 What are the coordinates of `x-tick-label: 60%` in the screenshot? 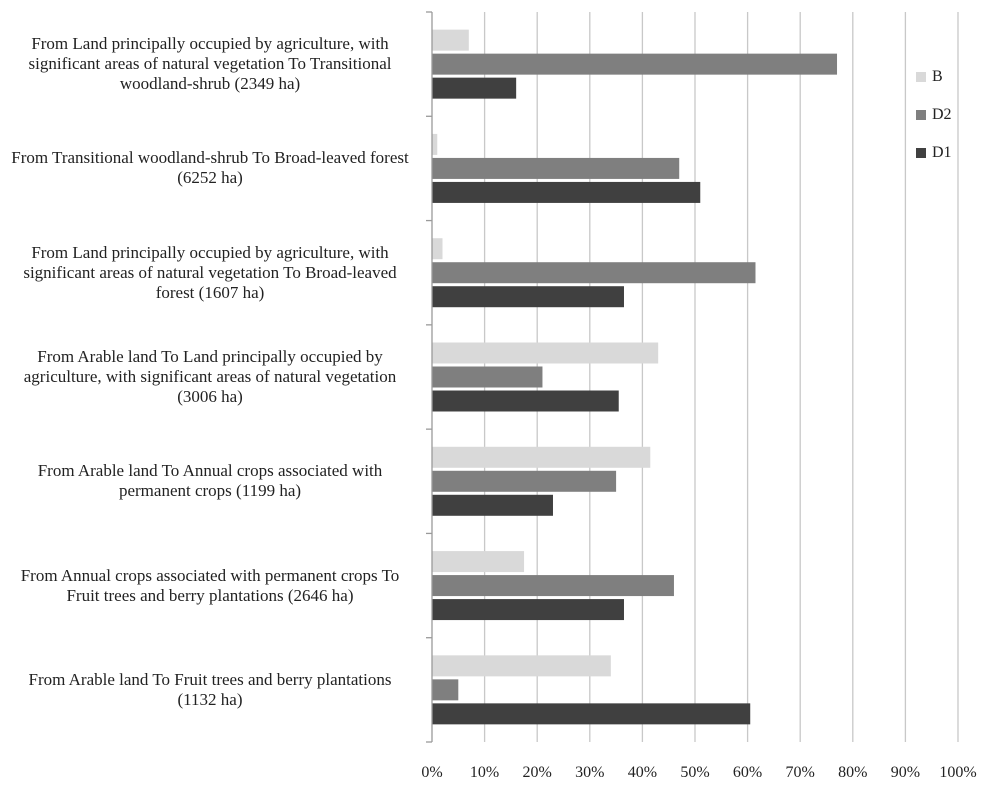 It's located at (747, 772).